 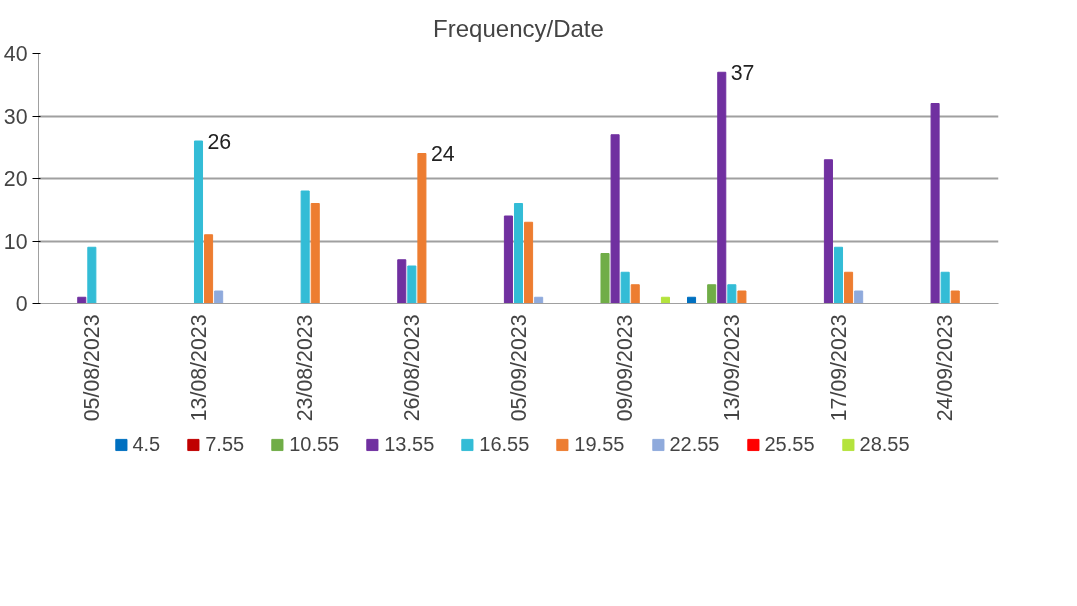 What do you see at coordinates (409, 444) in the screenshot?
I see `legend-label: 13.55` at bounding box center [409, 444].